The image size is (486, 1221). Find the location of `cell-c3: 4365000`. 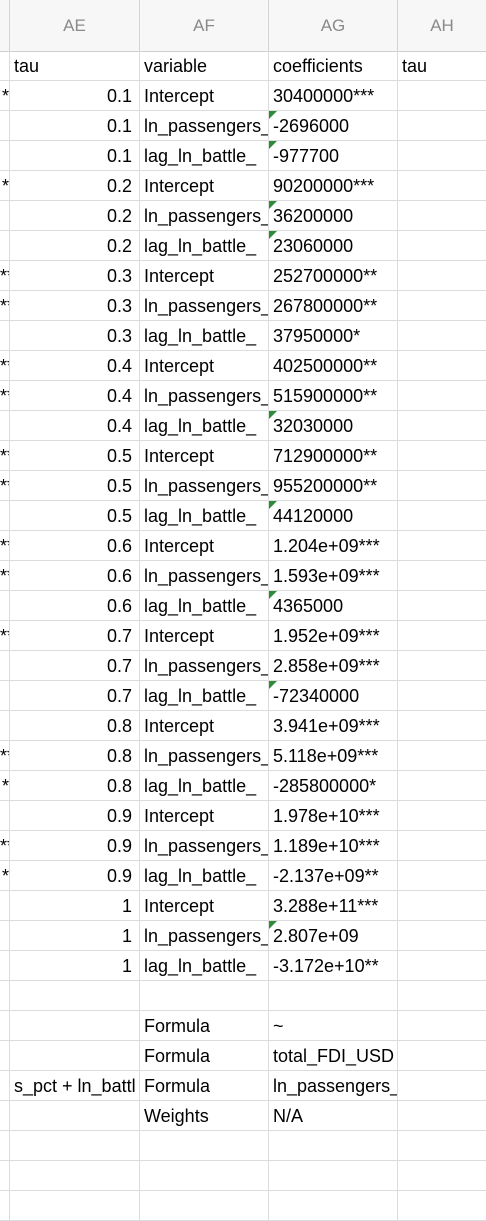

cell-c3: 4365000 is located at coordinates (333, 606).